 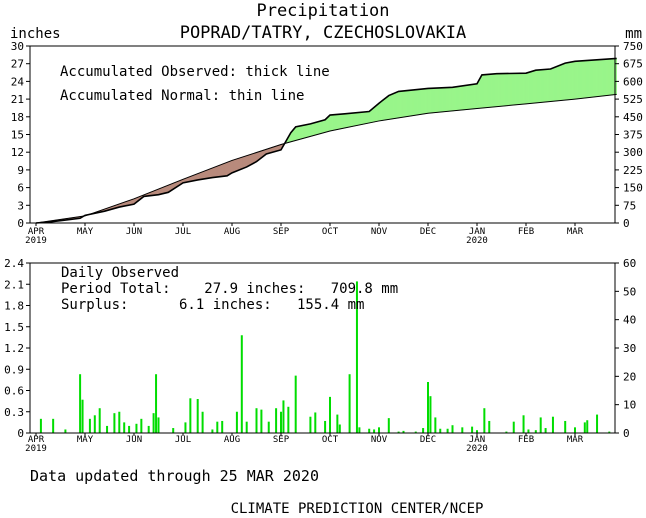 I want to click on period-total-text: Period Total: 27.9 inches: 709.8 mm, so click(x=229, y=289).